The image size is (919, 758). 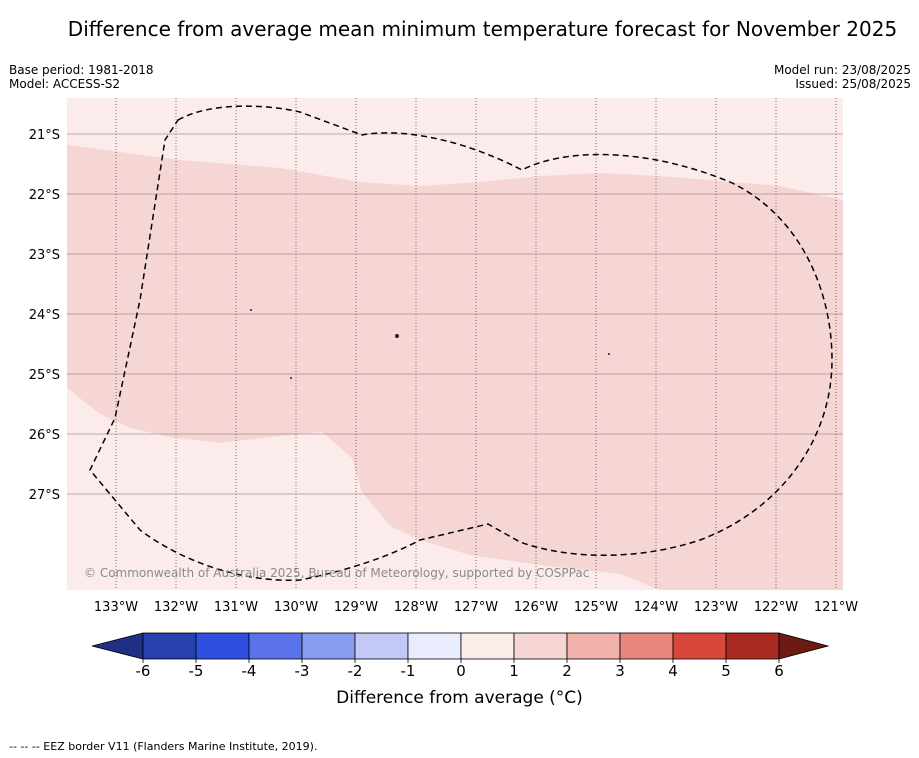 What do you see at coordinates (236, 607) in the screenshot?
I see `lon-label: 131°W` at bounding box center [236, 607].